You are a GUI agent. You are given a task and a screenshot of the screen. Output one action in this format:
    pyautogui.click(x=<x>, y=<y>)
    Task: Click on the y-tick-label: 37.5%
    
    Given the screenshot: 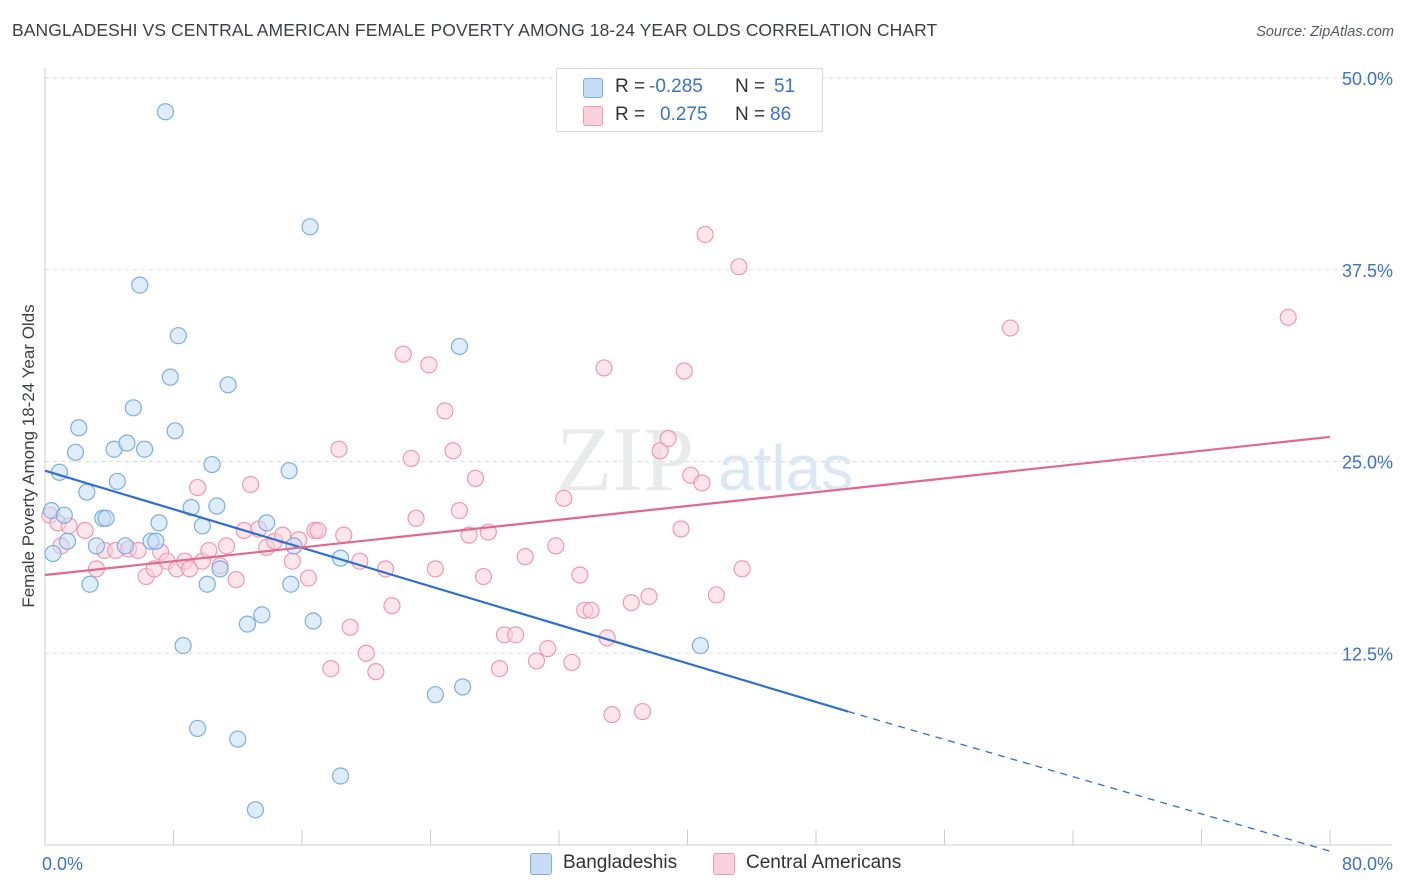 What is the action you would take?
    pyautogui.click(x=1367, y=271)
    